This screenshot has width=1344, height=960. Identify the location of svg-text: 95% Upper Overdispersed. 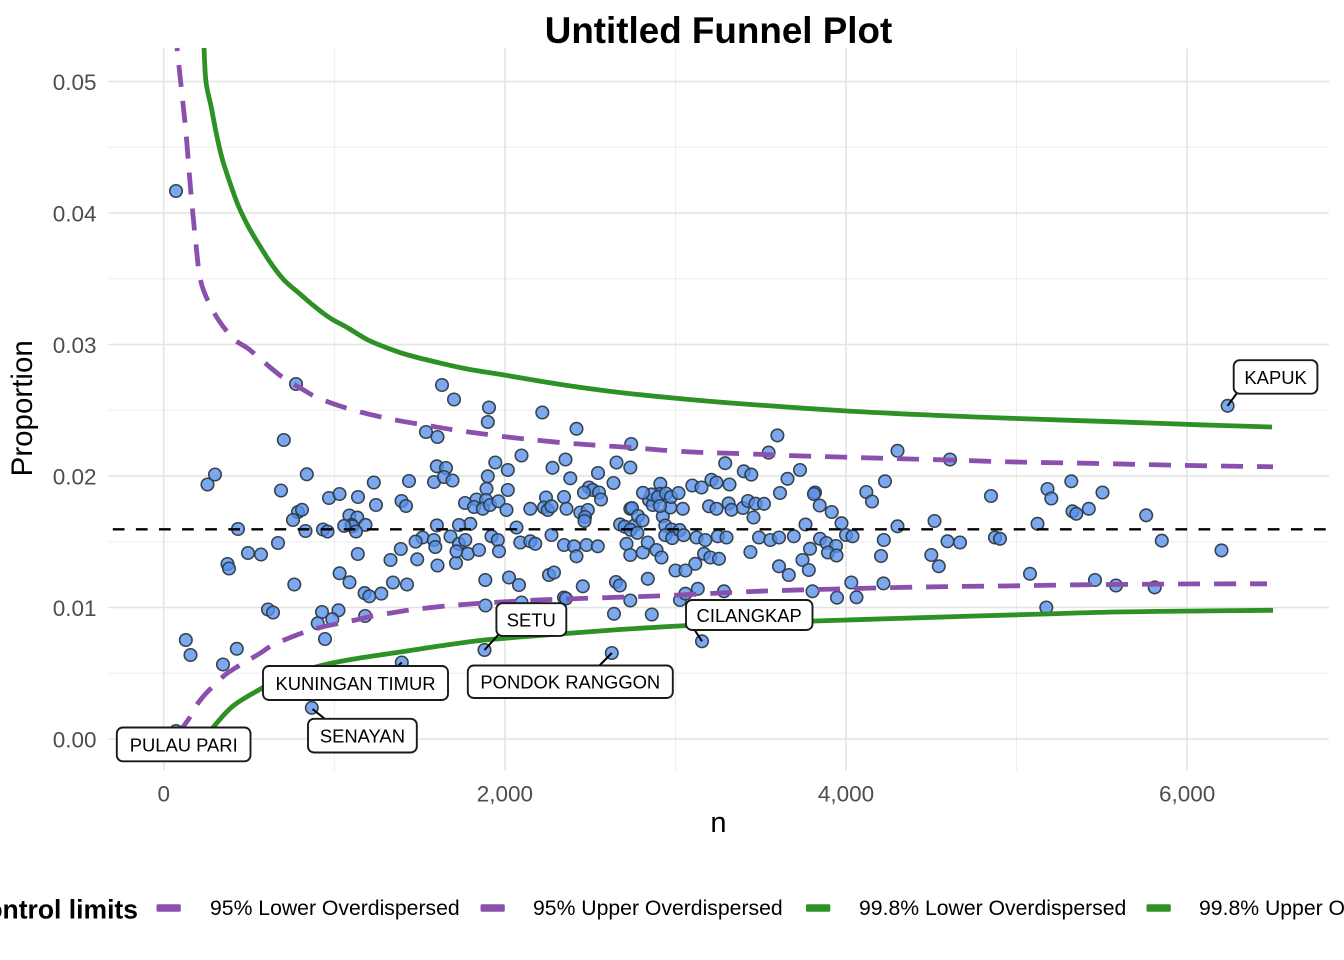
(658, 908).